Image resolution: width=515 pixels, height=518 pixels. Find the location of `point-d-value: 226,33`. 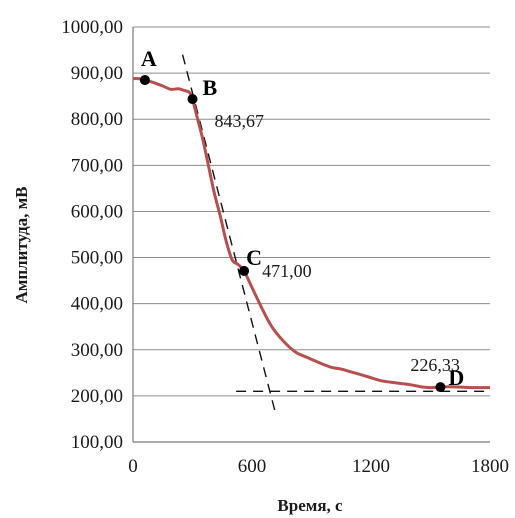

point-d-value: 226,33 is located at coordinates (435, 365).